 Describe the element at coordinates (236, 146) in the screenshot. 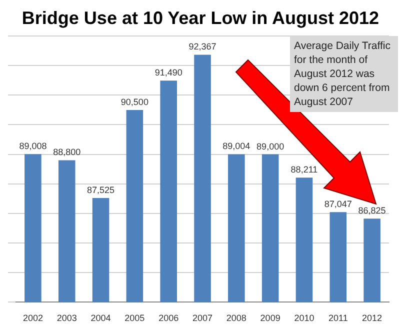

I see `data-label: 89,004` at that location.